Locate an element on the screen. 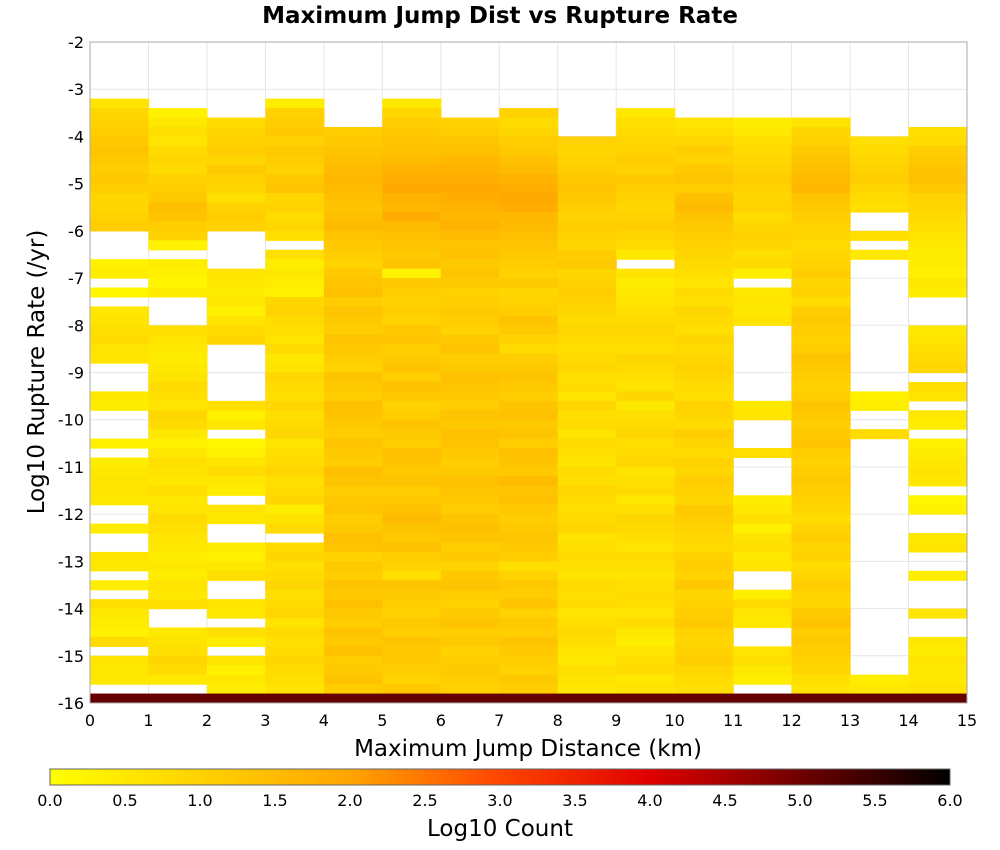  x-tick-label: 8 is located at coordinates (558, 720).